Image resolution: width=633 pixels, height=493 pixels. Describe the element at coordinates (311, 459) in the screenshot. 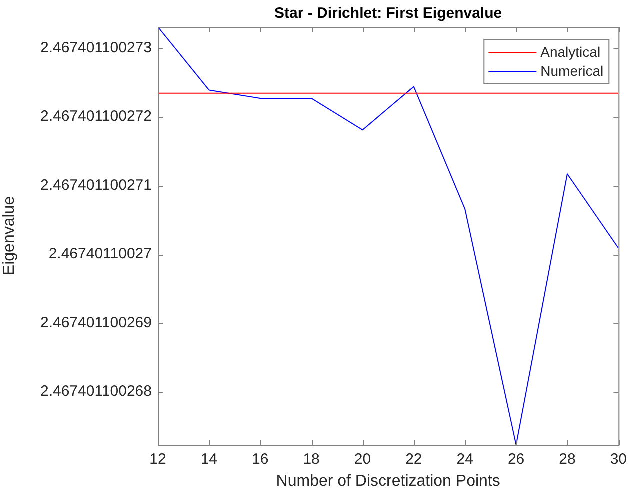

I see `x-tick-label: 18` at that location.